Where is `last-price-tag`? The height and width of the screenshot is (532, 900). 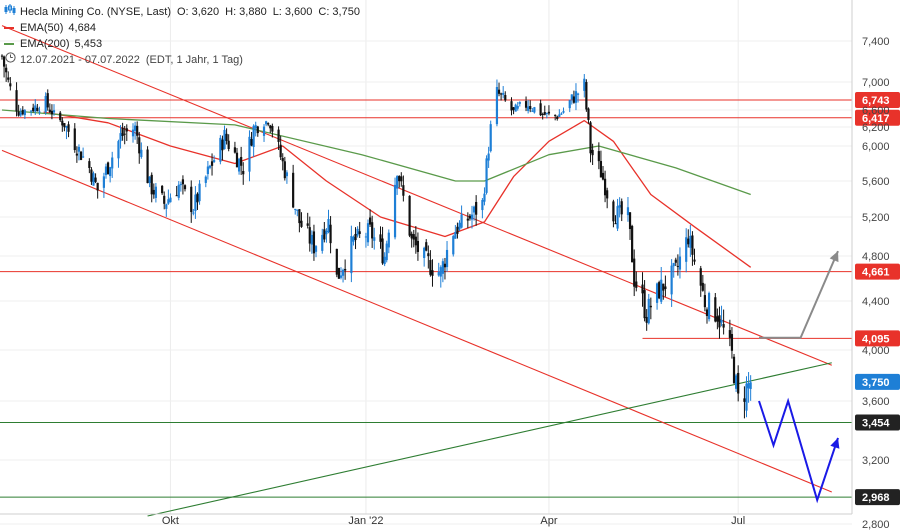
last-price-tag is located at coordinates (877, 381).